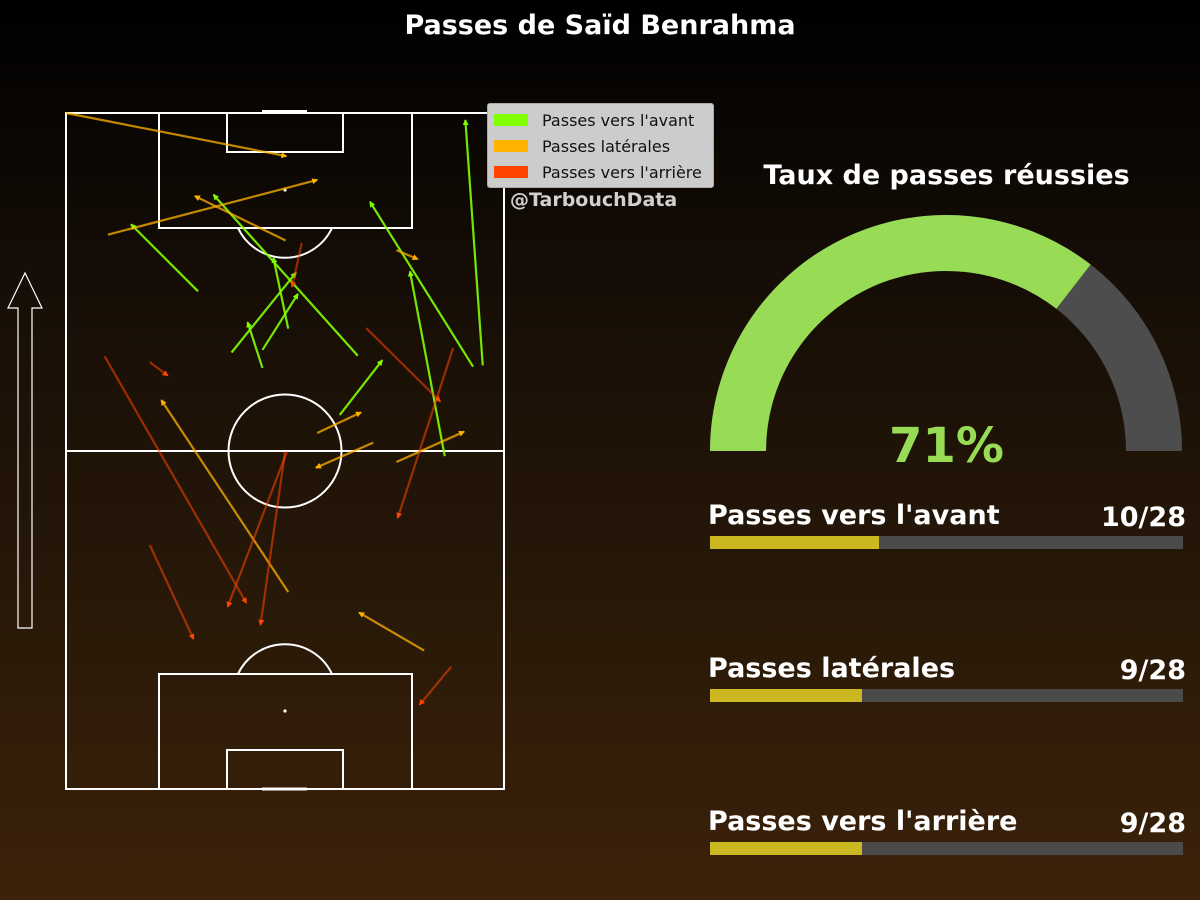 The image size is (1200, 900). I want to click on stat-lateral-bar-fill, so click(786, 695).